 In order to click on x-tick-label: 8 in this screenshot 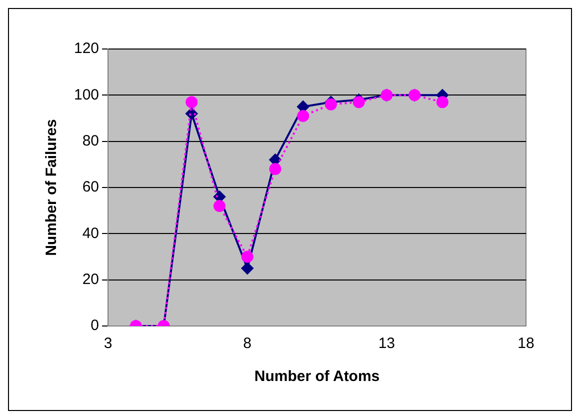, I will do `click(247, 343)`.